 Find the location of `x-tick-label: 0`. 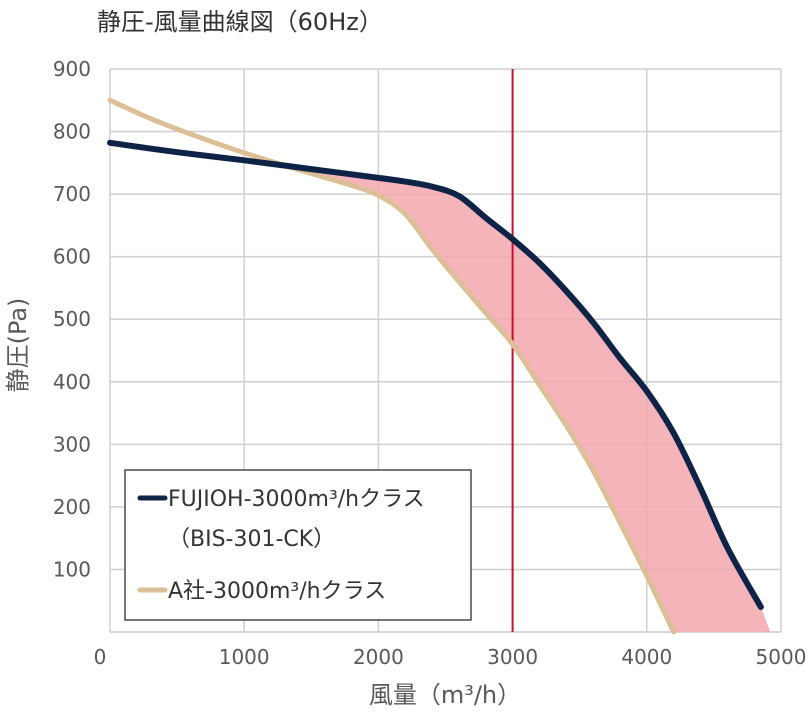

x-tick-label: 0 is located at coordinates (100, 657).